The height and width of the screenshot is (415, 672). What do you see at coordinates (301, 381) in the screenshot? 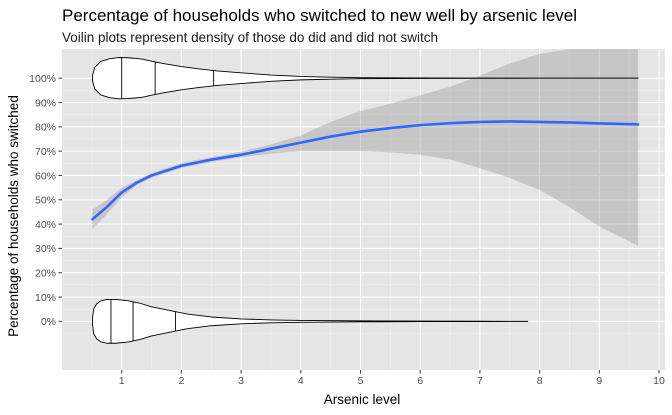
I see `x-tick-label: 4` at bounding box center [301, 381].